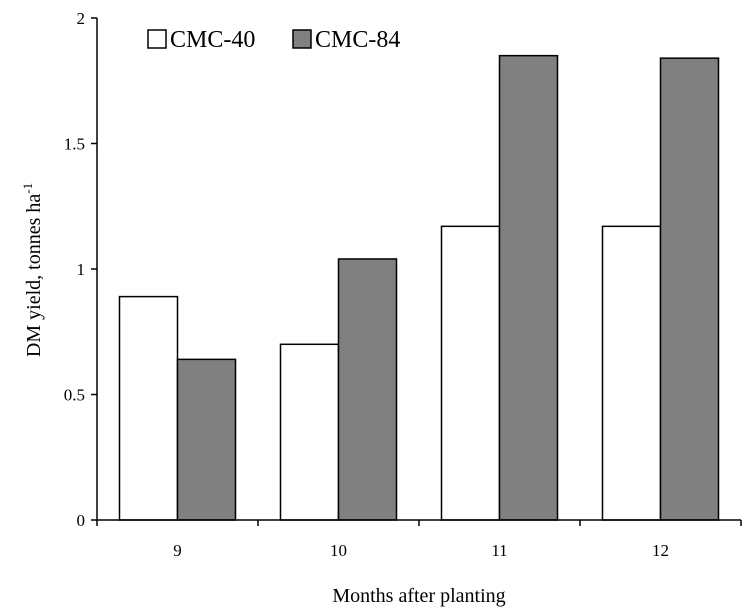 Image resolution: width=755 pixels, height=609 pixels. I want to click on x-axis-title: Months after planting, so click(418, 596).